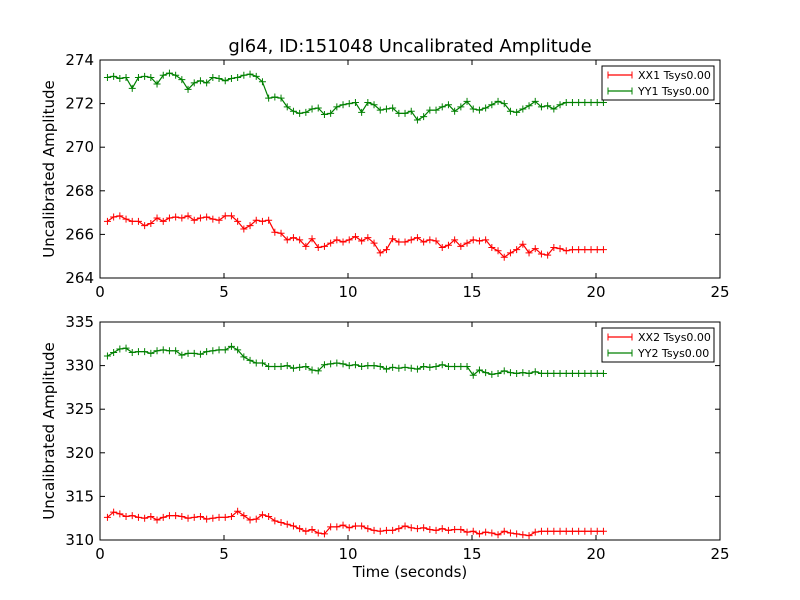 The image size is (800, 600). I want to click on y-tick-label: 330, so click(79, 366).